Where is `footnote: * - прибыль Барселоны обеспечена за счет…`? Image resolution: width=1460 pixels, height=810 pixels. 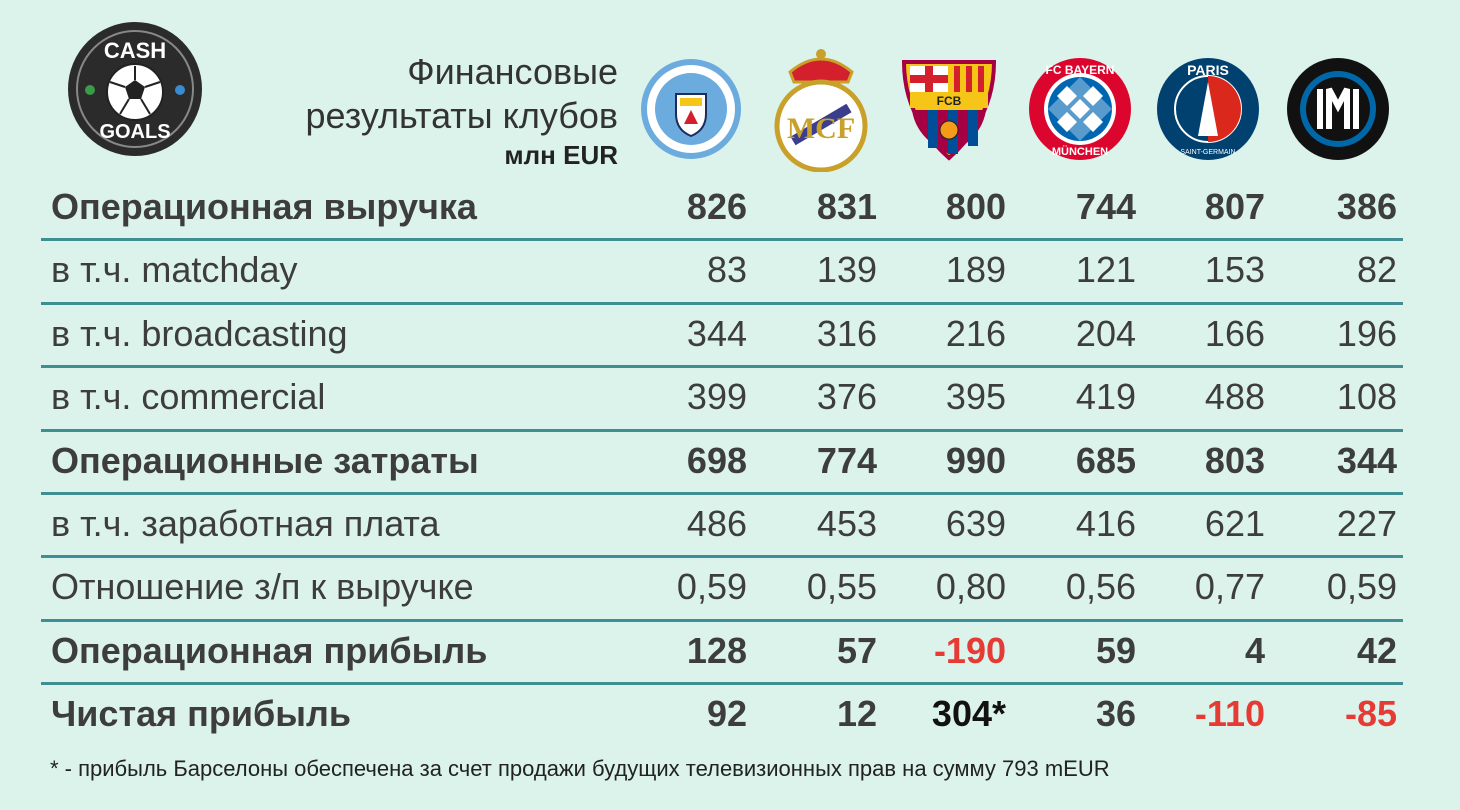 footnote: * - прибыль Барселоны обеспечена за счет… is located at coordinates (580, 768).